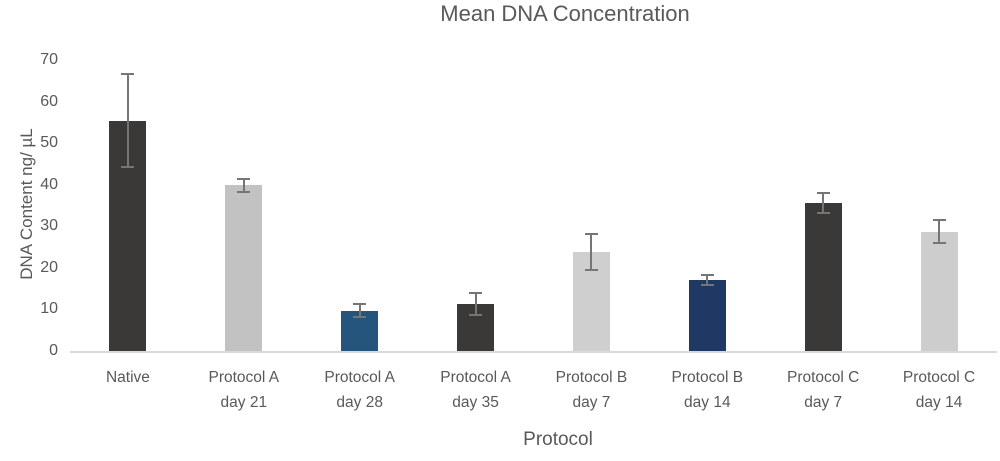 This screenshot has height=461, width=1000. I want to click on x-axis-title: Protocol, so click(558, 439).